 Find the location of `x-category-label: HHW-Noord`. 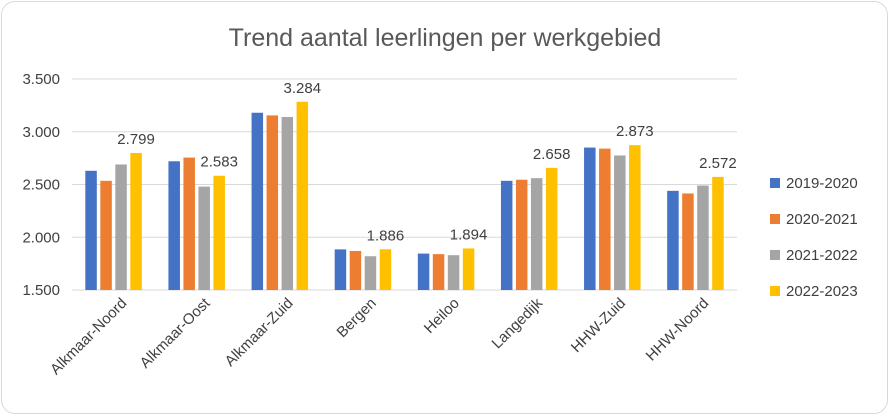

x-category-label: HHW-Noord is located at coordinates (678, 330).